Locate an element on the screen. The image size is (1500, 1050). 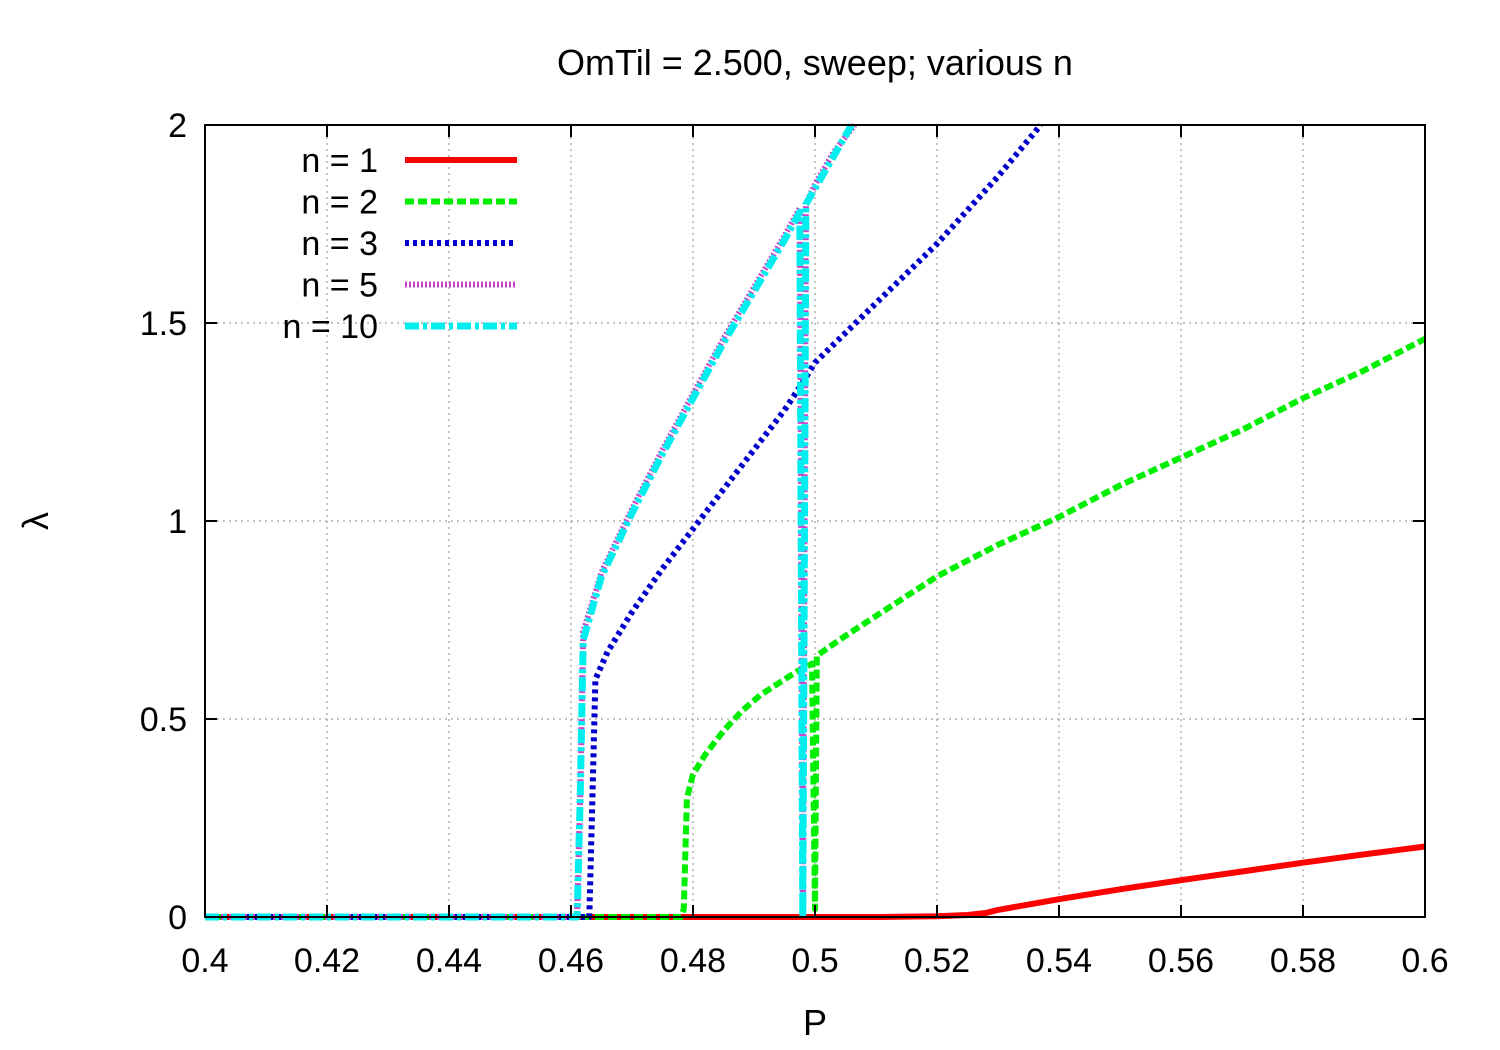
x-tick-label: 0.5 is located at coordinates (814, 961).